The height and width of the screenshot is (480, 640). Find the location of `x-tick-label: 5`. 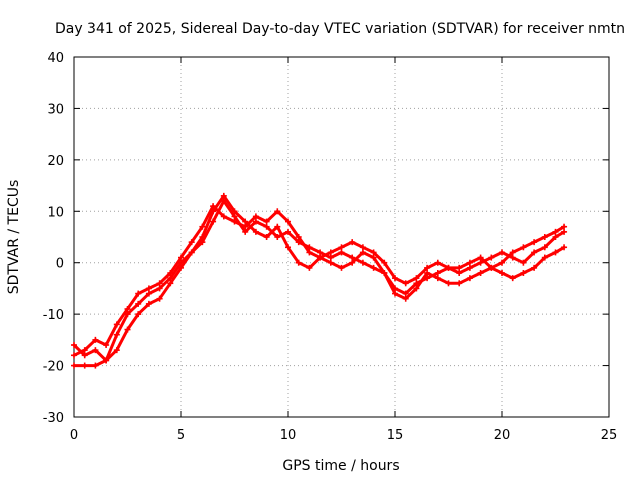

x-tick-label: 5 is located at coordinates (181, 435).